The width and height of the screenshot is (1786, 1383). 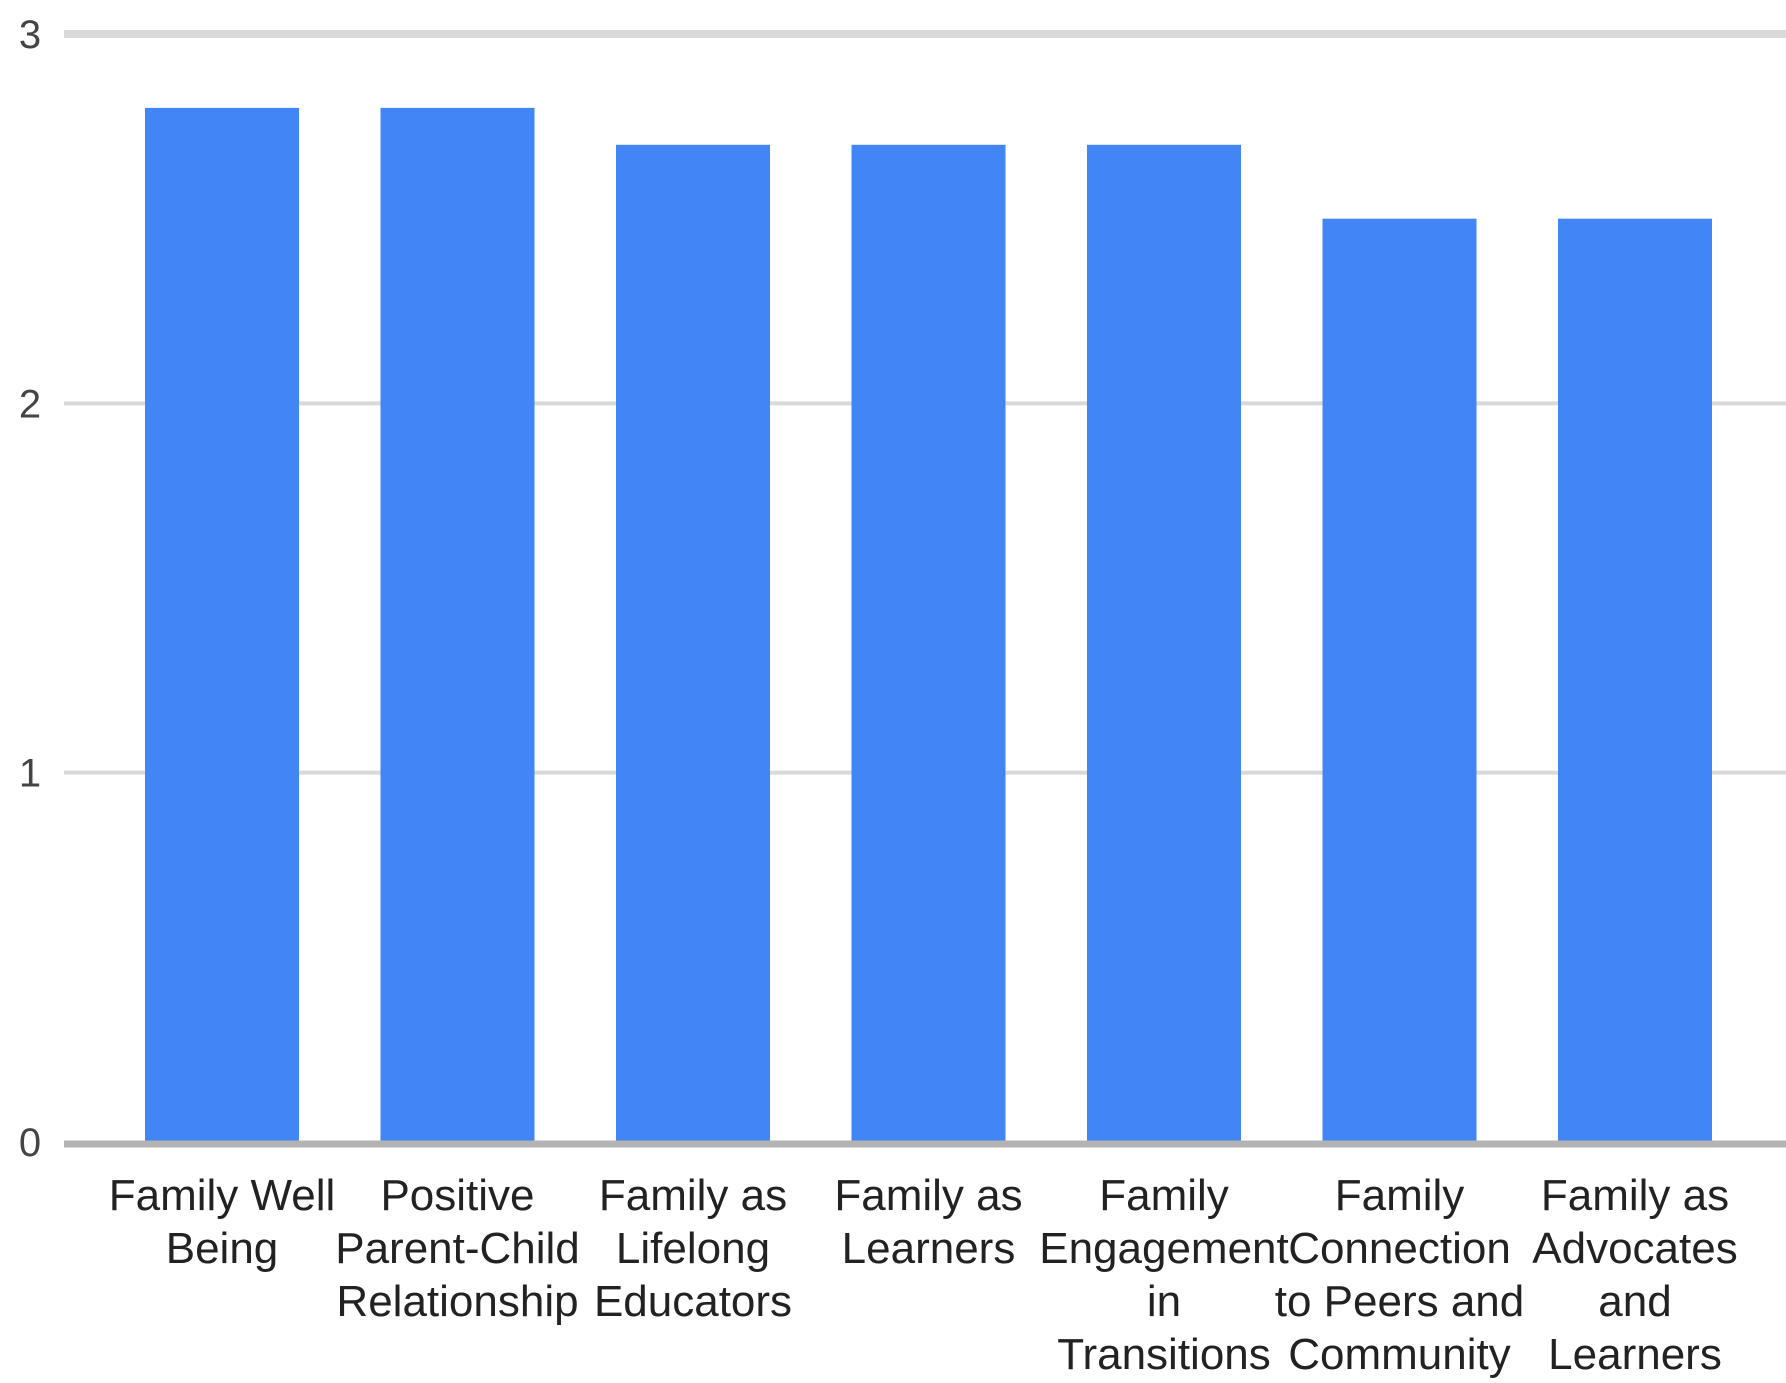 I want to click on y-tick-label-2: 2, so click(x=30, y=404).